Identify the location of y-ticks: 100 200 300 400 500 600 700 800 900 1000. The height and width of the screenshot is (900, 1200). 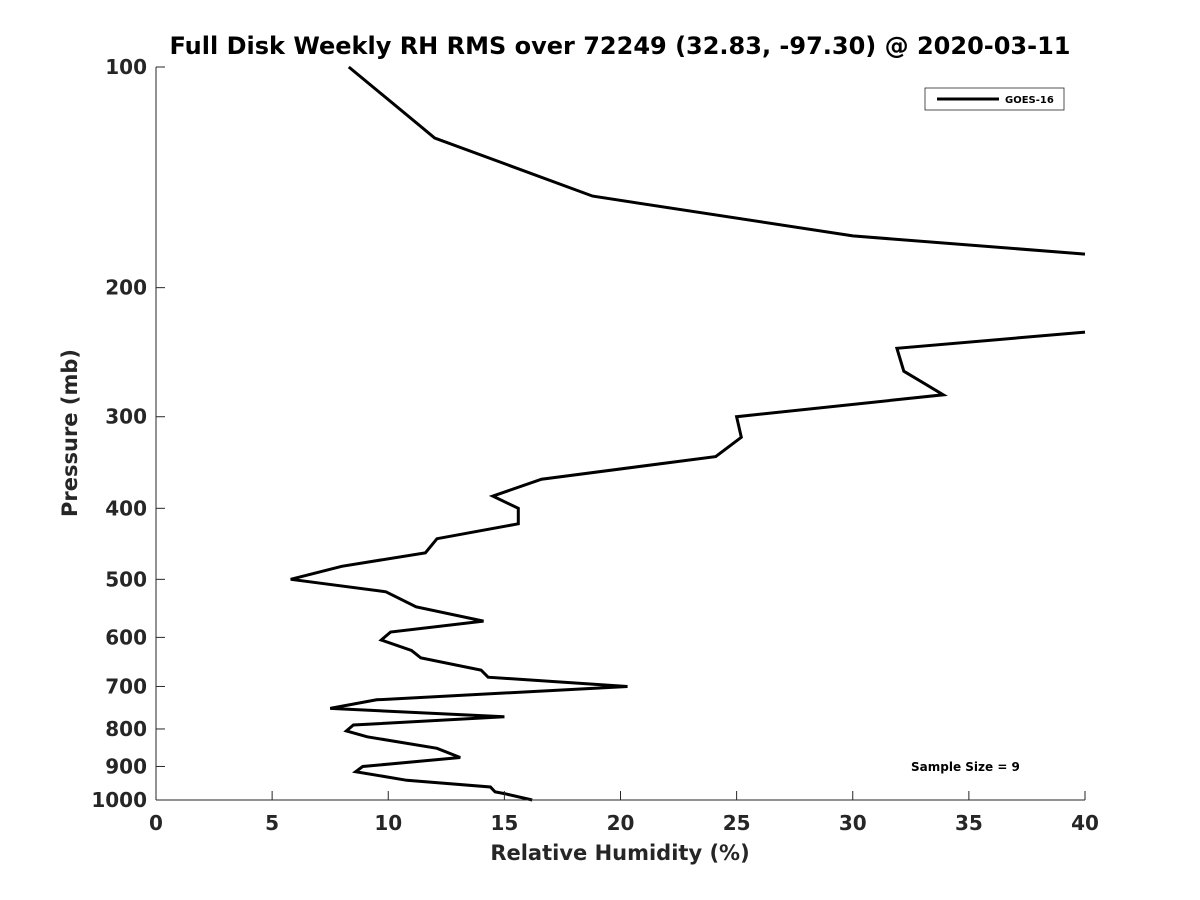
(128, 433).